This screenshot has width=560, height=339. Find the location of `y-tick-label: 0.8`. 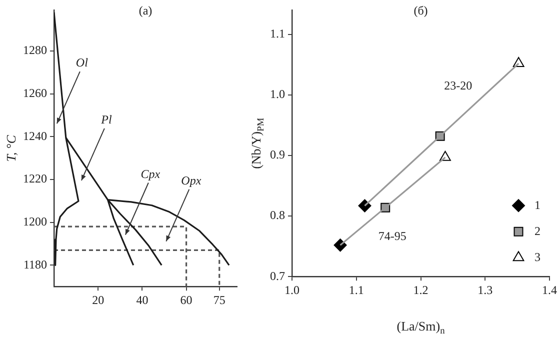

y-tick-label: 0.8 is located at coordinates (277, 215).